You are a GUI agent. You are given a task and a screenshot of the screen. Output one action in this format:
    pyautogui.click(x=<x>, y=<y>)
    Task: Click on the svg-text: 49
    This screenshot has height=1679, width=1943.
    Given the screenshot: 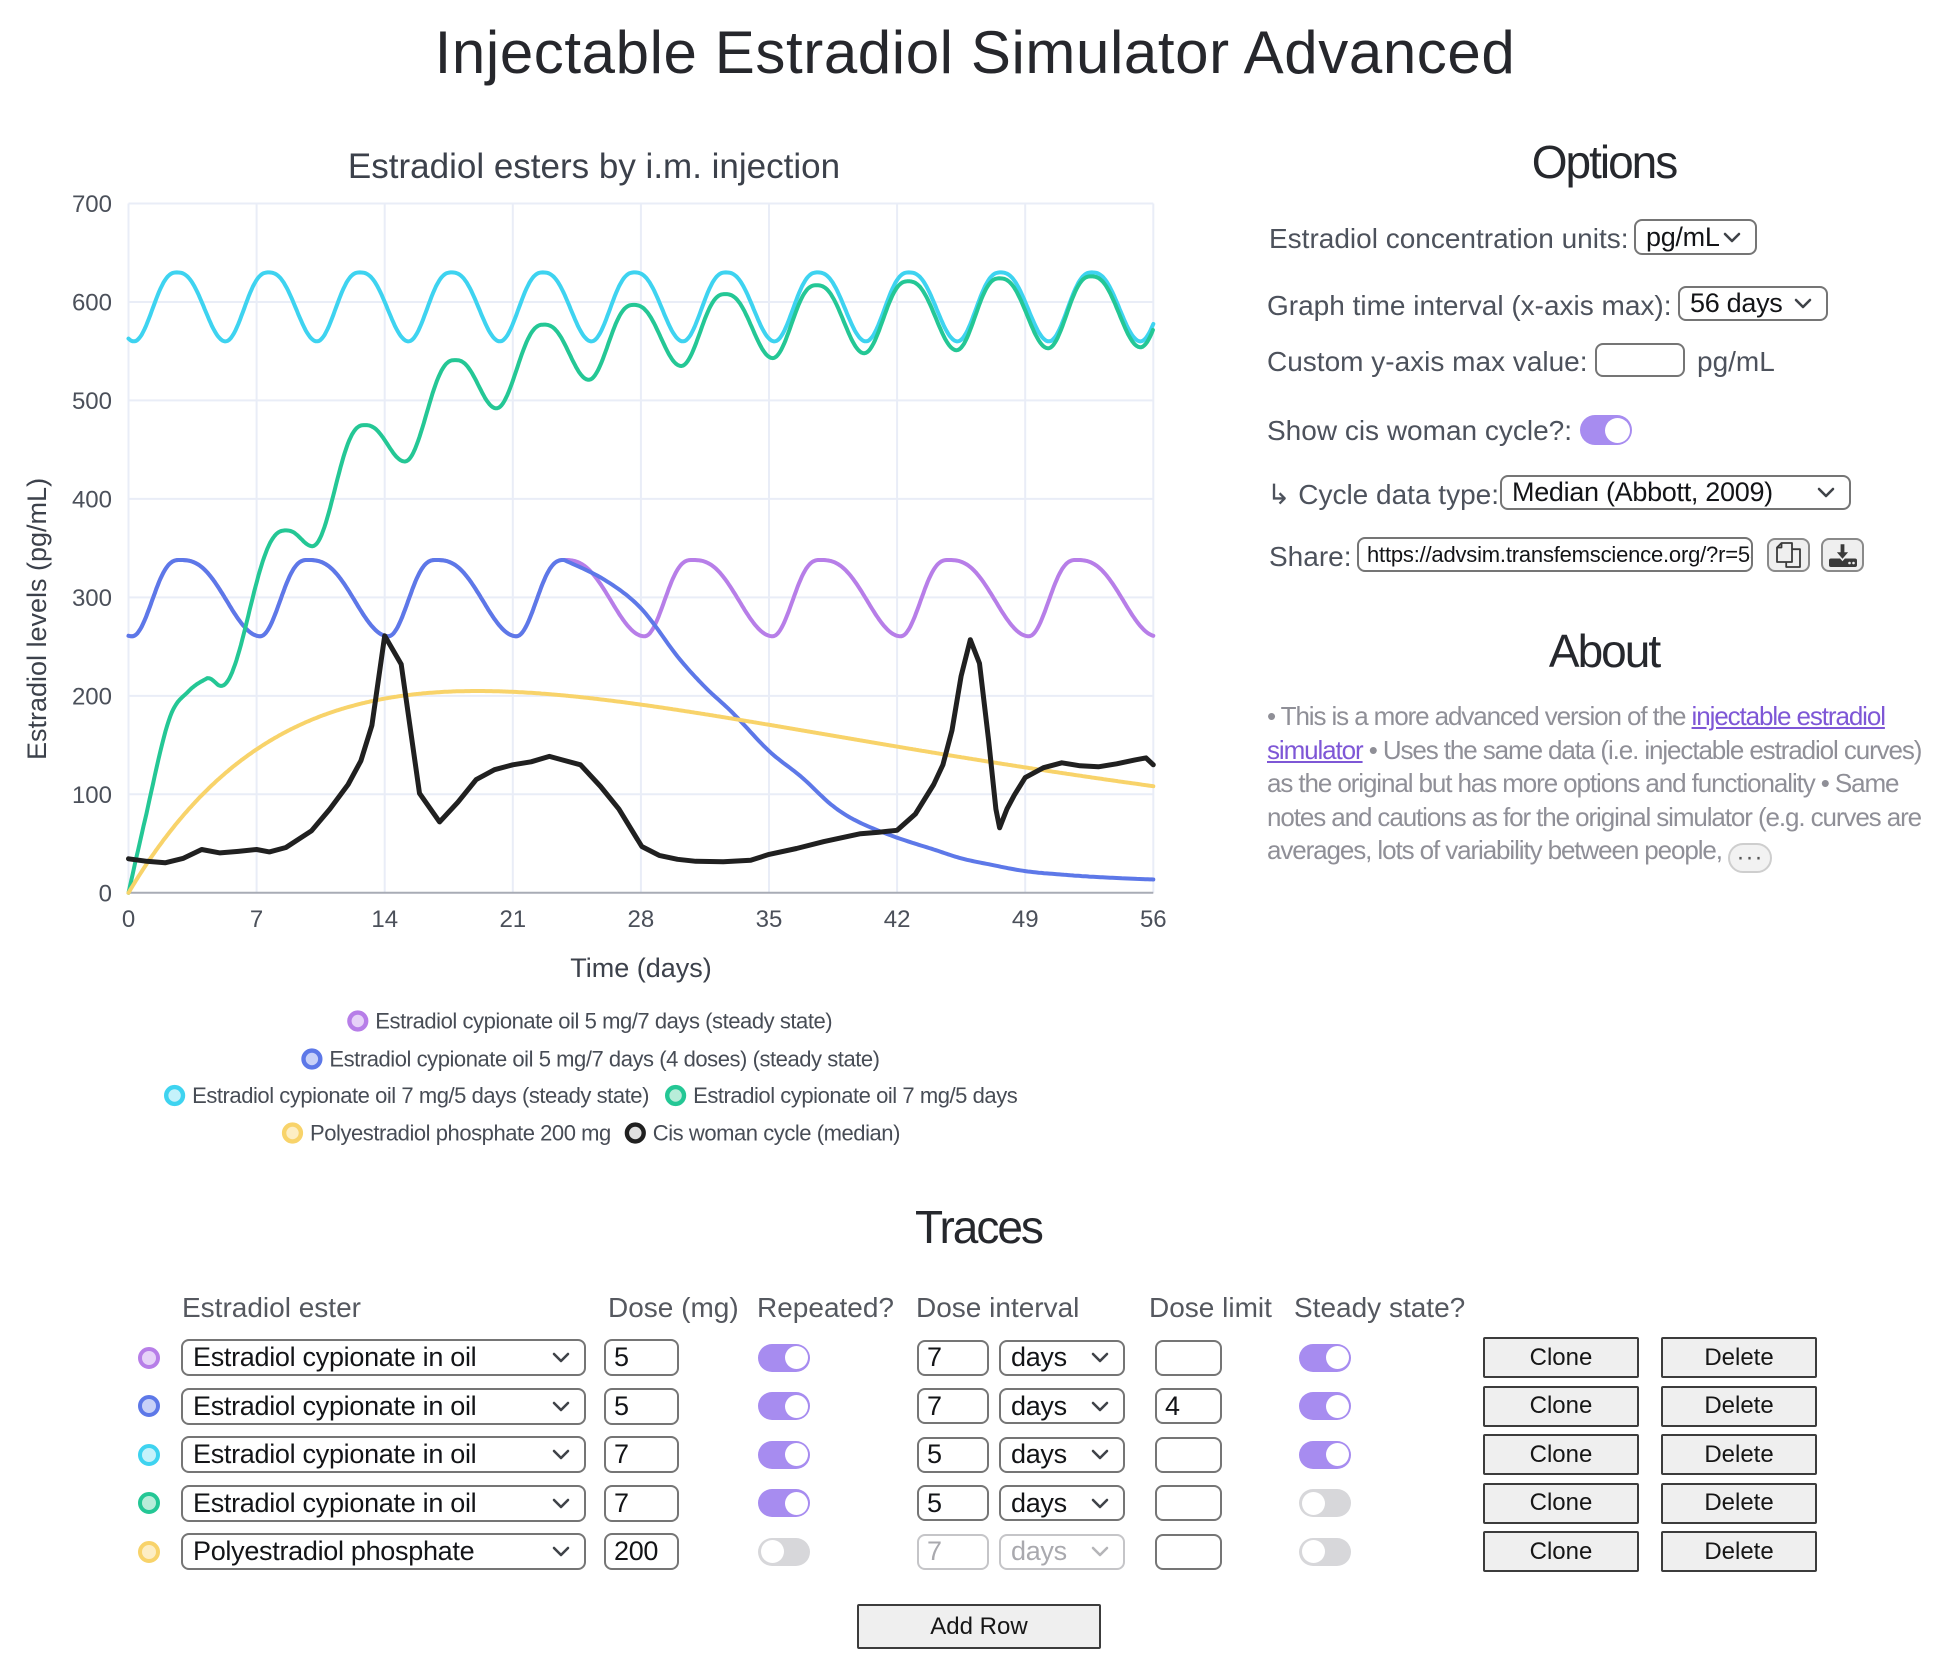 What is the action you would take?
    pyautogui.click(x=1025, y=919)
    